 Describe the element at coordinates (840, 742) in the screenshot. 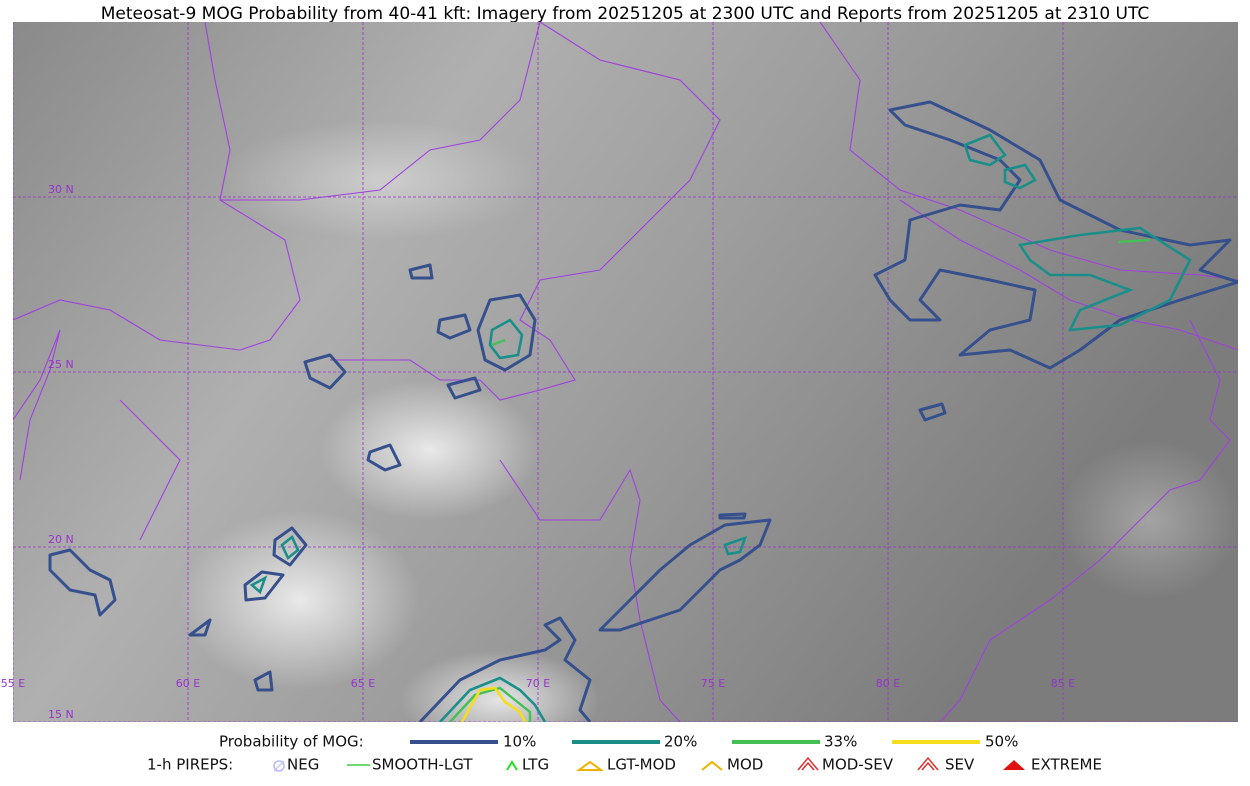

I see `legend-level: 33%` at that location.